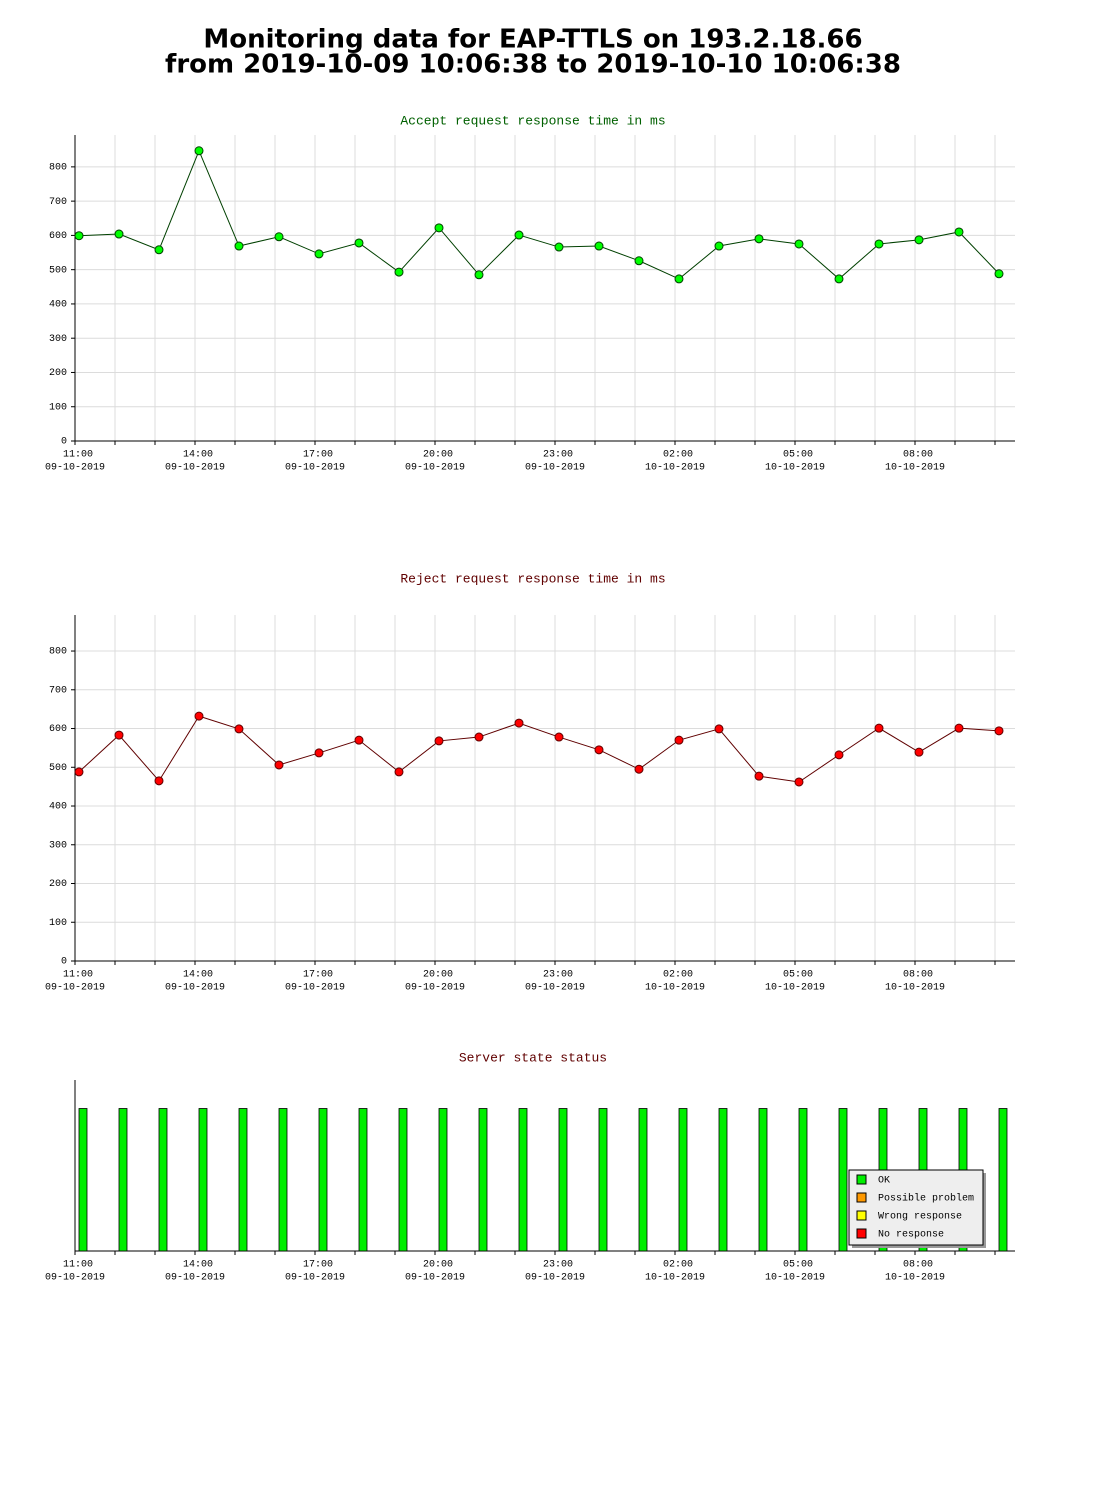 The width and height of the screenshot is (1100, 1500). What do you see at coordinates (78, 1265) in the screenshot?
I see `x-tick-label: 11:00` at bounding box center [78, 1265].